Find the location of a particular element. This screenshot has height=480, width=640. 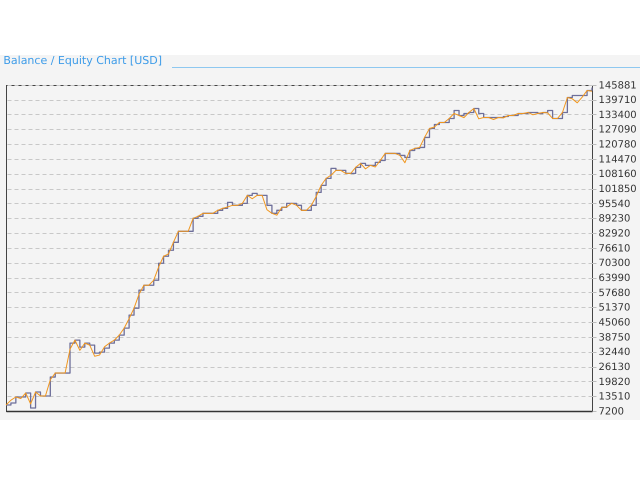

y-tick-label: 57680 is located at coordinates (614, 293).